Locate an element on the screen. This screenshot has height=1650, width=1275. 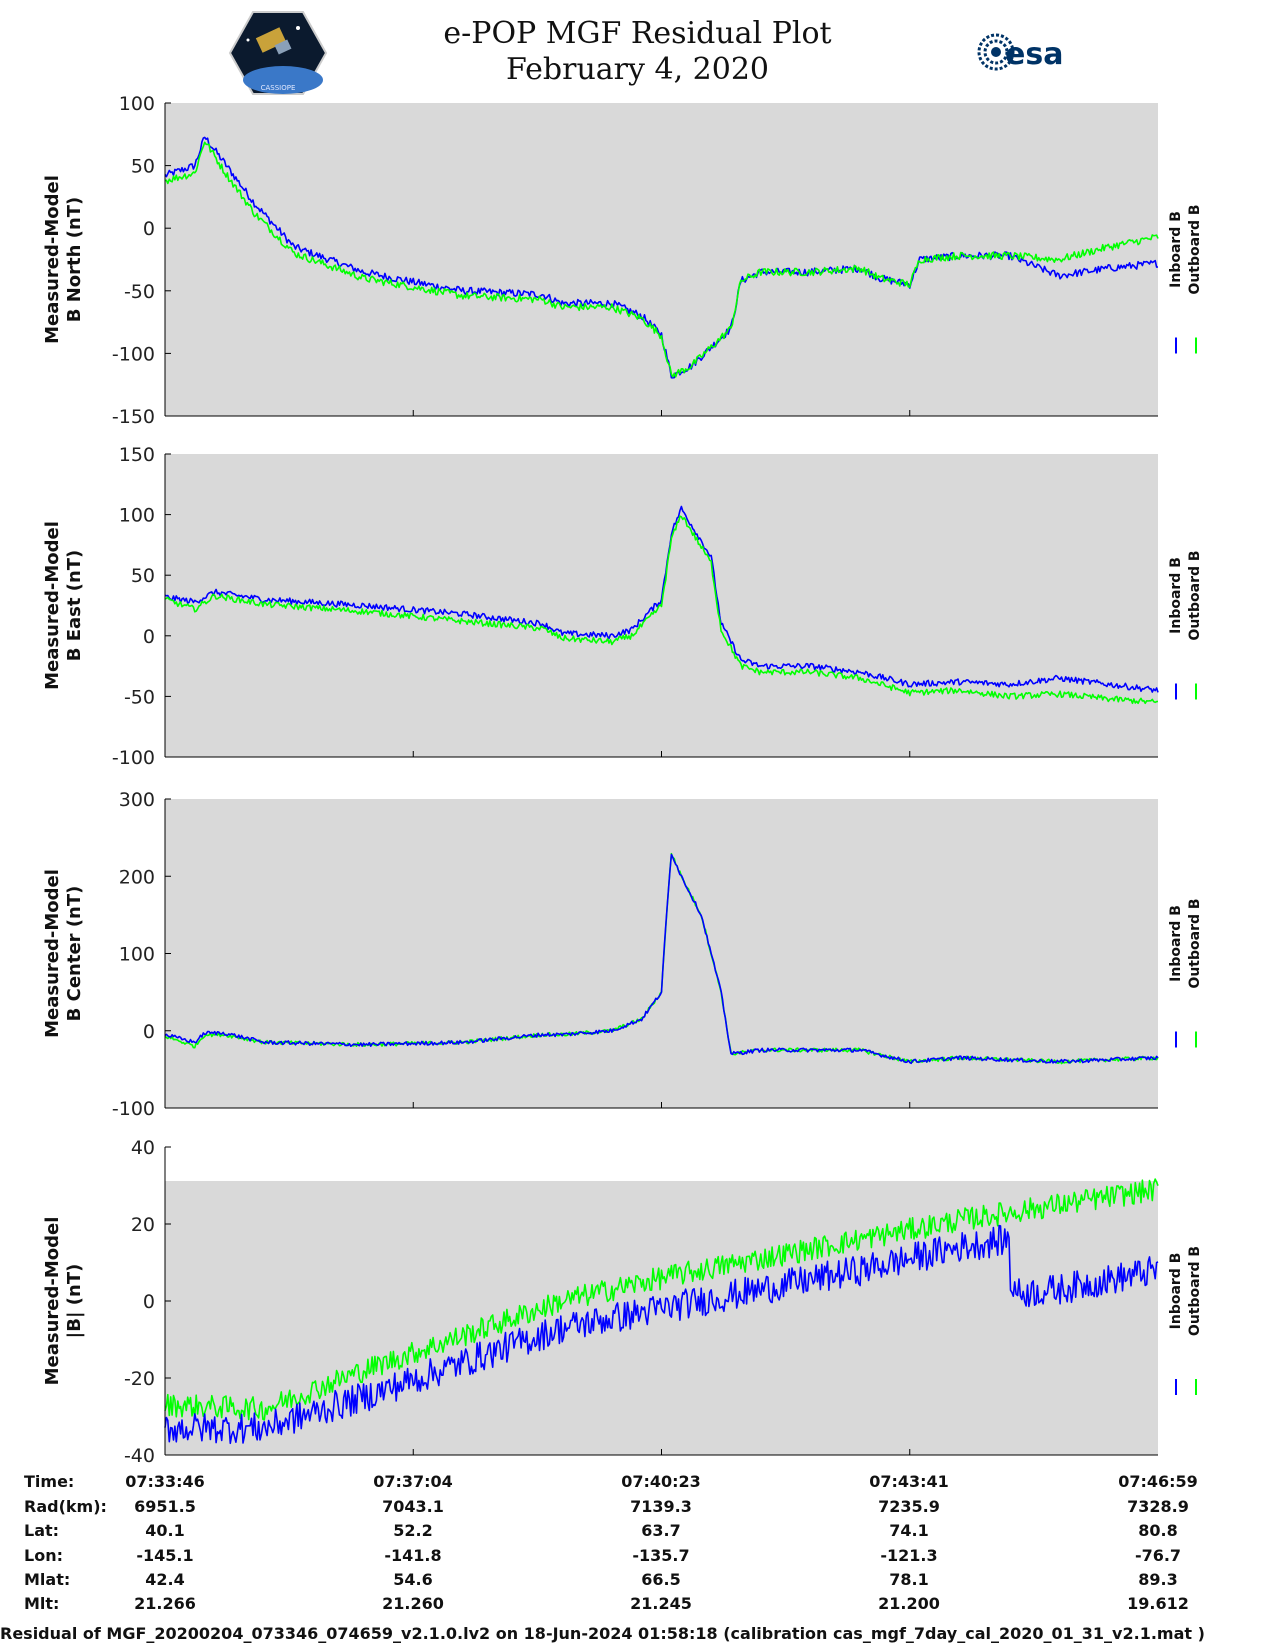
orbit-row-label: Mlat: is located at coordinates (47, 1579).